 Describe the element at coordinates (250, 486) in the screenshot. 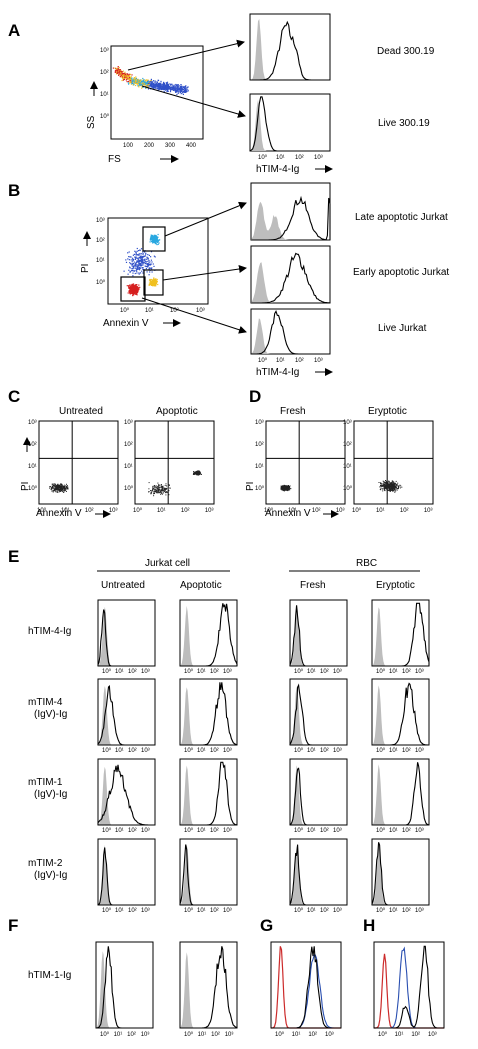

I see `d-ylabel: PI` at that location.